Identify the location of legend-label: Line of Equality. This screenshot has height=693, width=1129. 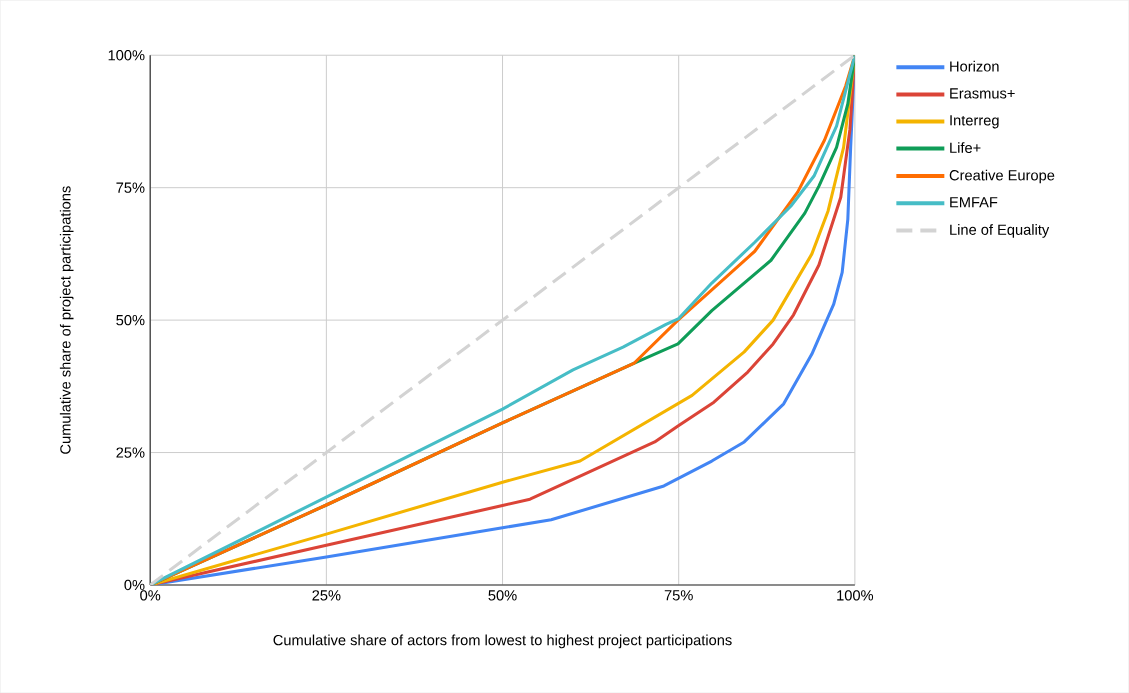
(1000, 231).